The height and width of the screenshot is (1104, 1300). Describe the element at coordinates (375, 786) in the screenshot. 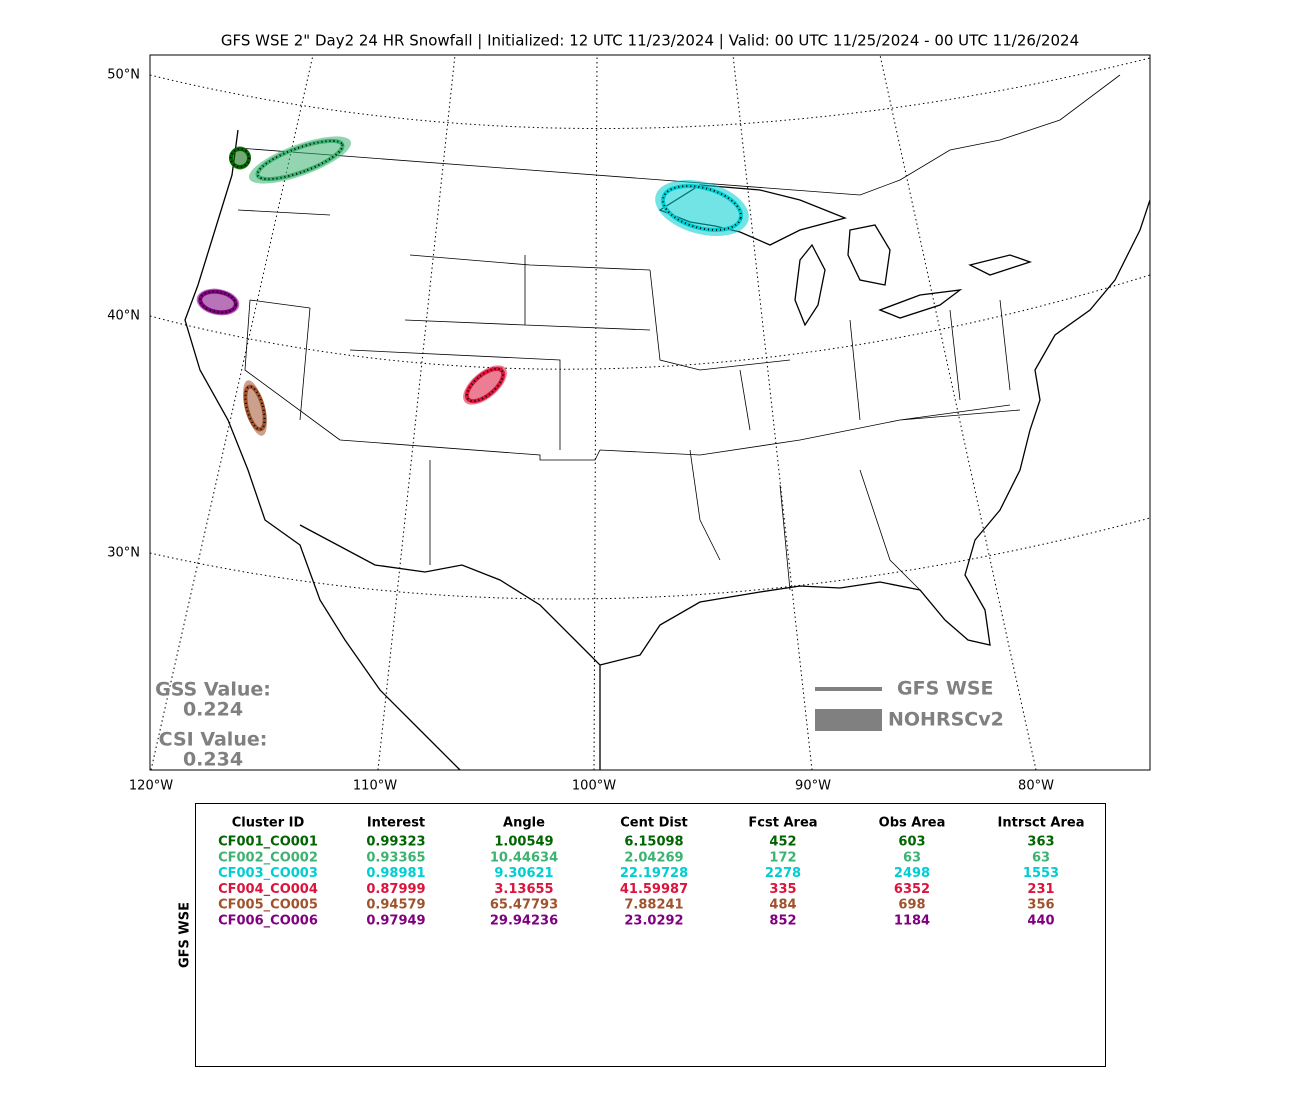

I see `lon-label: 110°W` at that location.